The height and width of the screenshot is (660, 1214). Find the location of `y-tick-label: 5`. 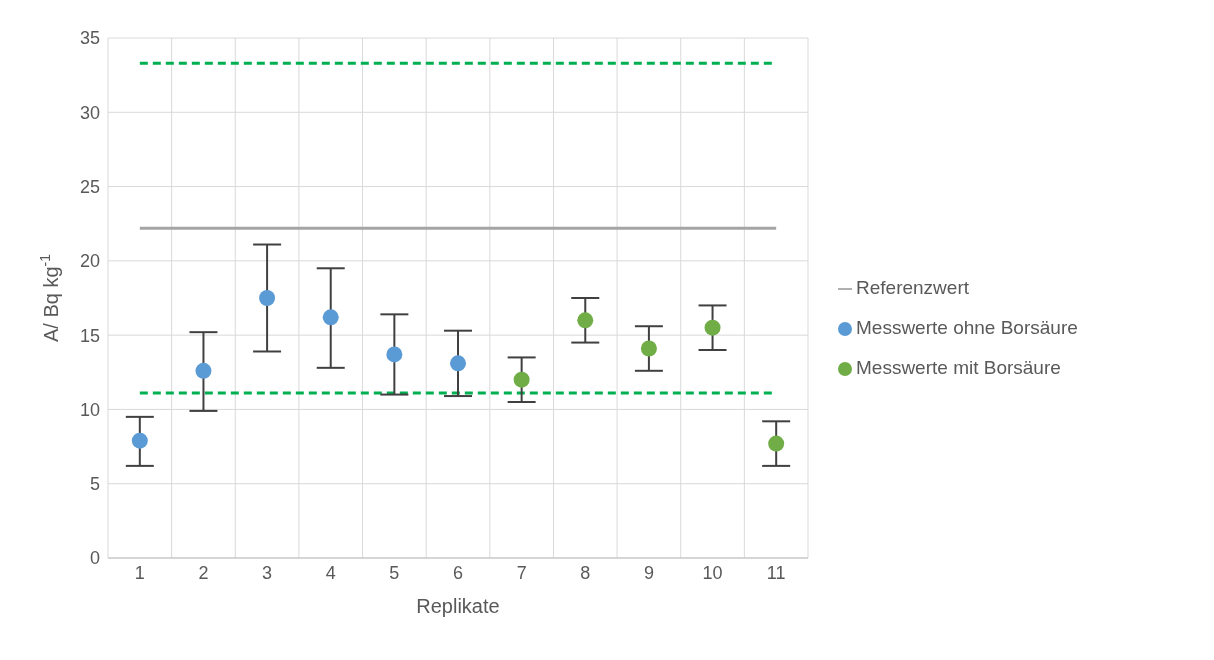

y-tick-label: 5 is located at coordinates (94, 484).